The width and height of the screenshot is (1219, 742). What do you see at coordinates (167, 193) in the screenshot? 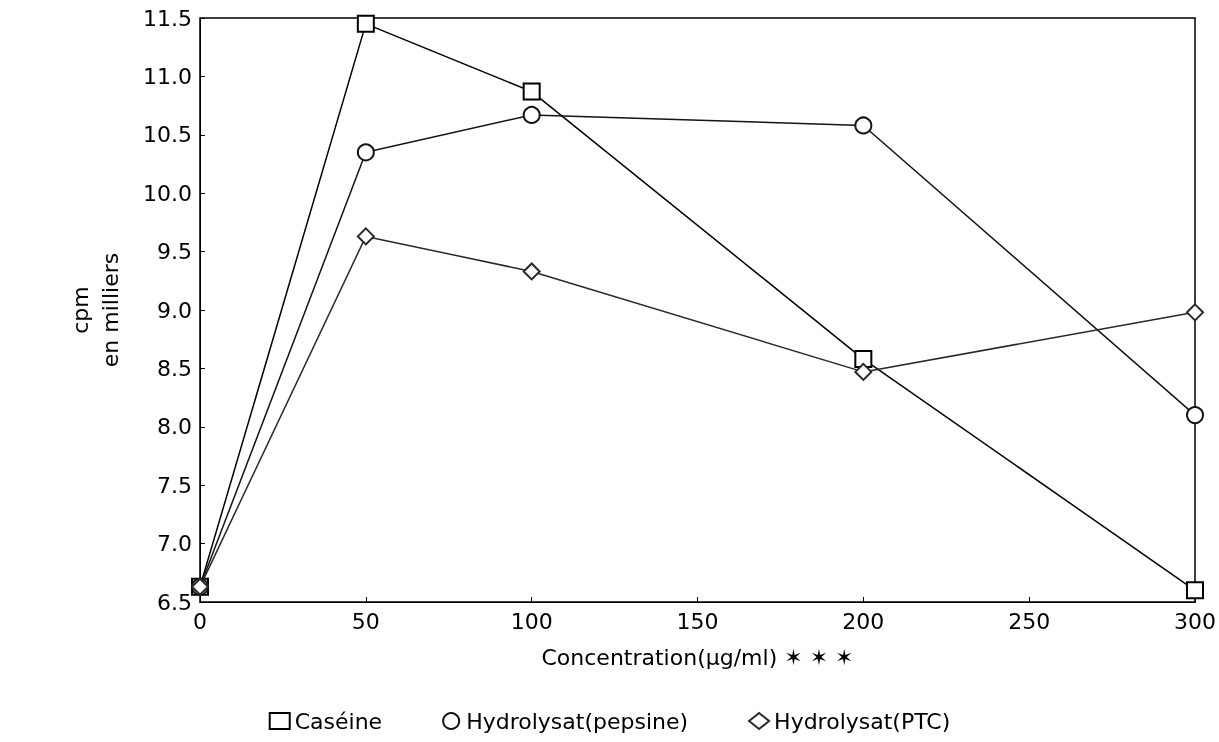
I see `y-tick-label: 10.0` at bounding box center [167, 193].